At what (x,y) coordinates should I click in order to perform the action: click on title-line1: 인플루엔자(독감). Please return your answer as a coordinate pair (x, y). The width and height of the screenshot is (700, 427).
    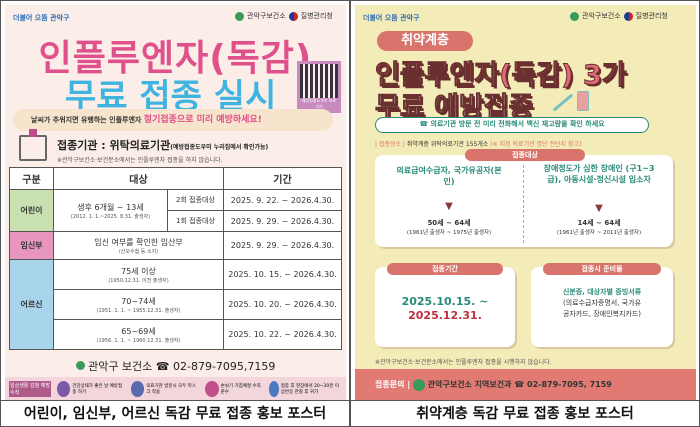
    Looking at the image, I should click on (175, 58).